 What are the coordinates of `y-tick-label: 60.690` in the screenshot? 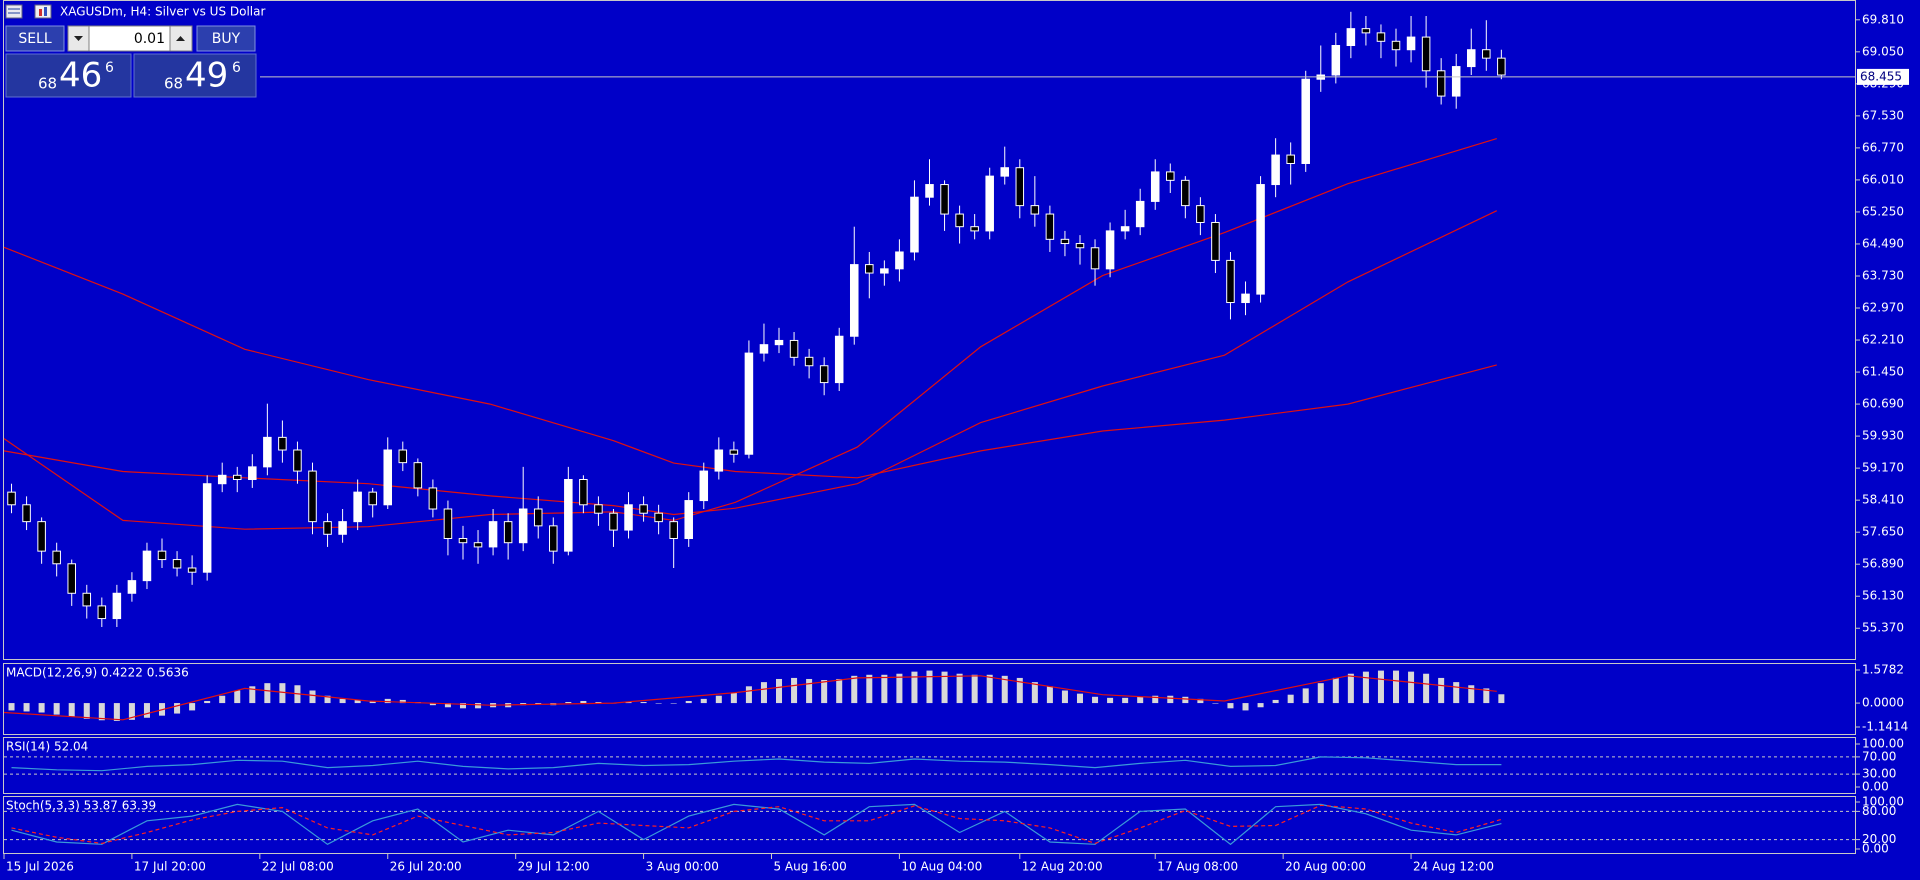 It's located at (1883, 404).